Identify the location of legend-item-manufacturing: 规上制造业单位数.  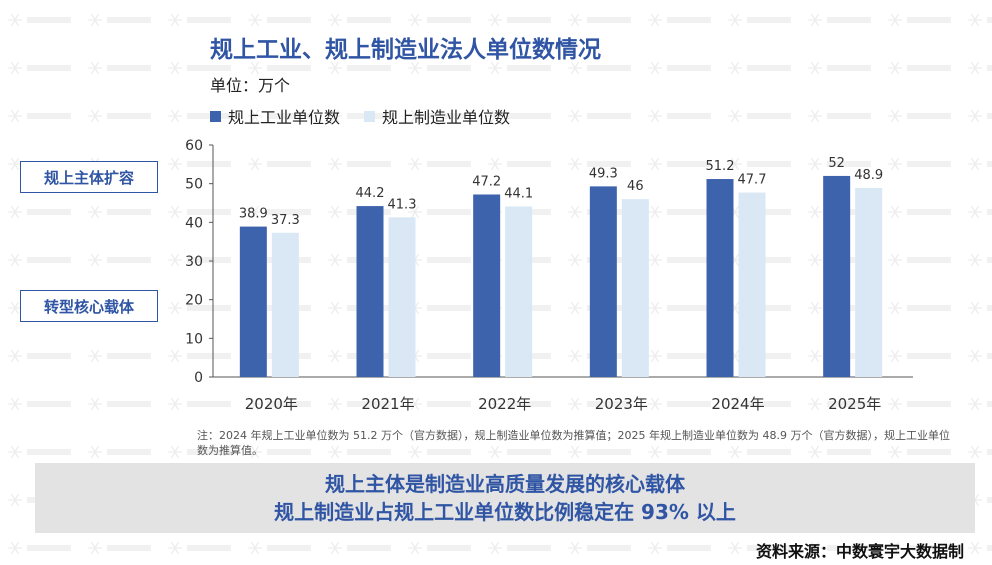
(437, 116).